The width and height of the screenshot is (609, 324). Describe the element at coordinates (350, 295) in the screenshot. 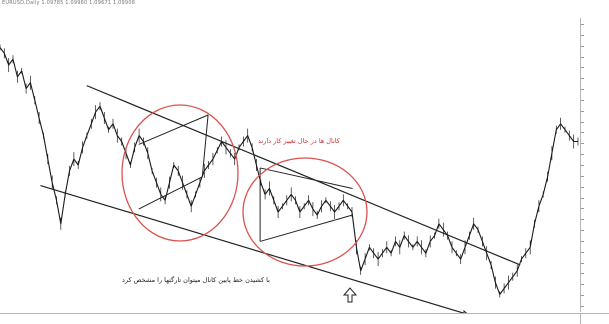

I see `up-arrow-icon` at that location.